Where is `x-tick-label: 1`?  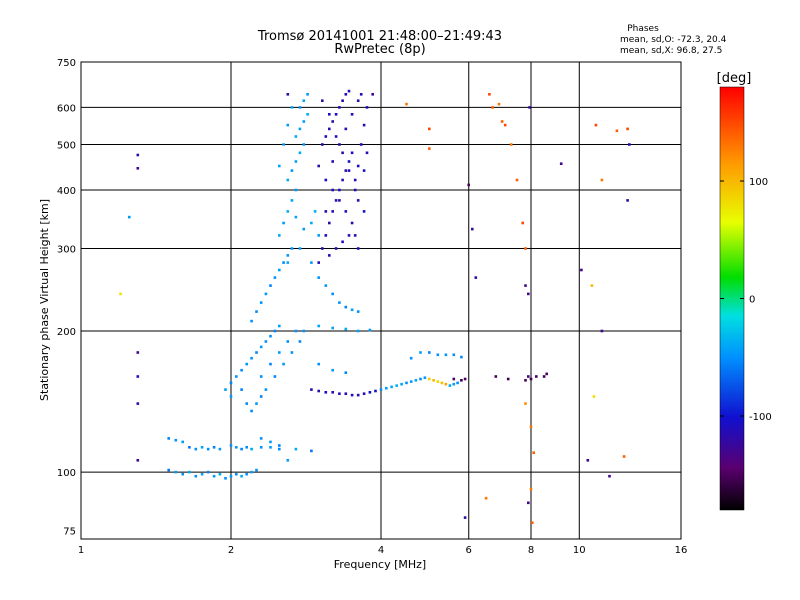 x-tick-label: 1 is located at coordinates (81, 550).